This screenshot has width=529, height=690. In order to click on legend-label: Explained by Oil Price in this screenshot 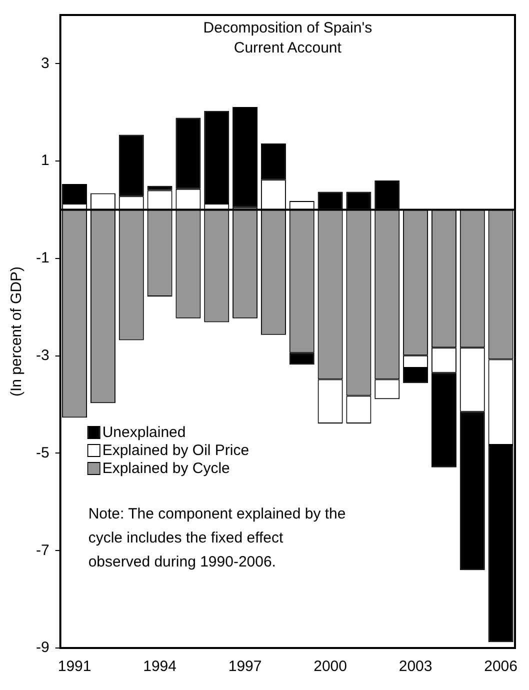, I will do `click(176, 451)`.